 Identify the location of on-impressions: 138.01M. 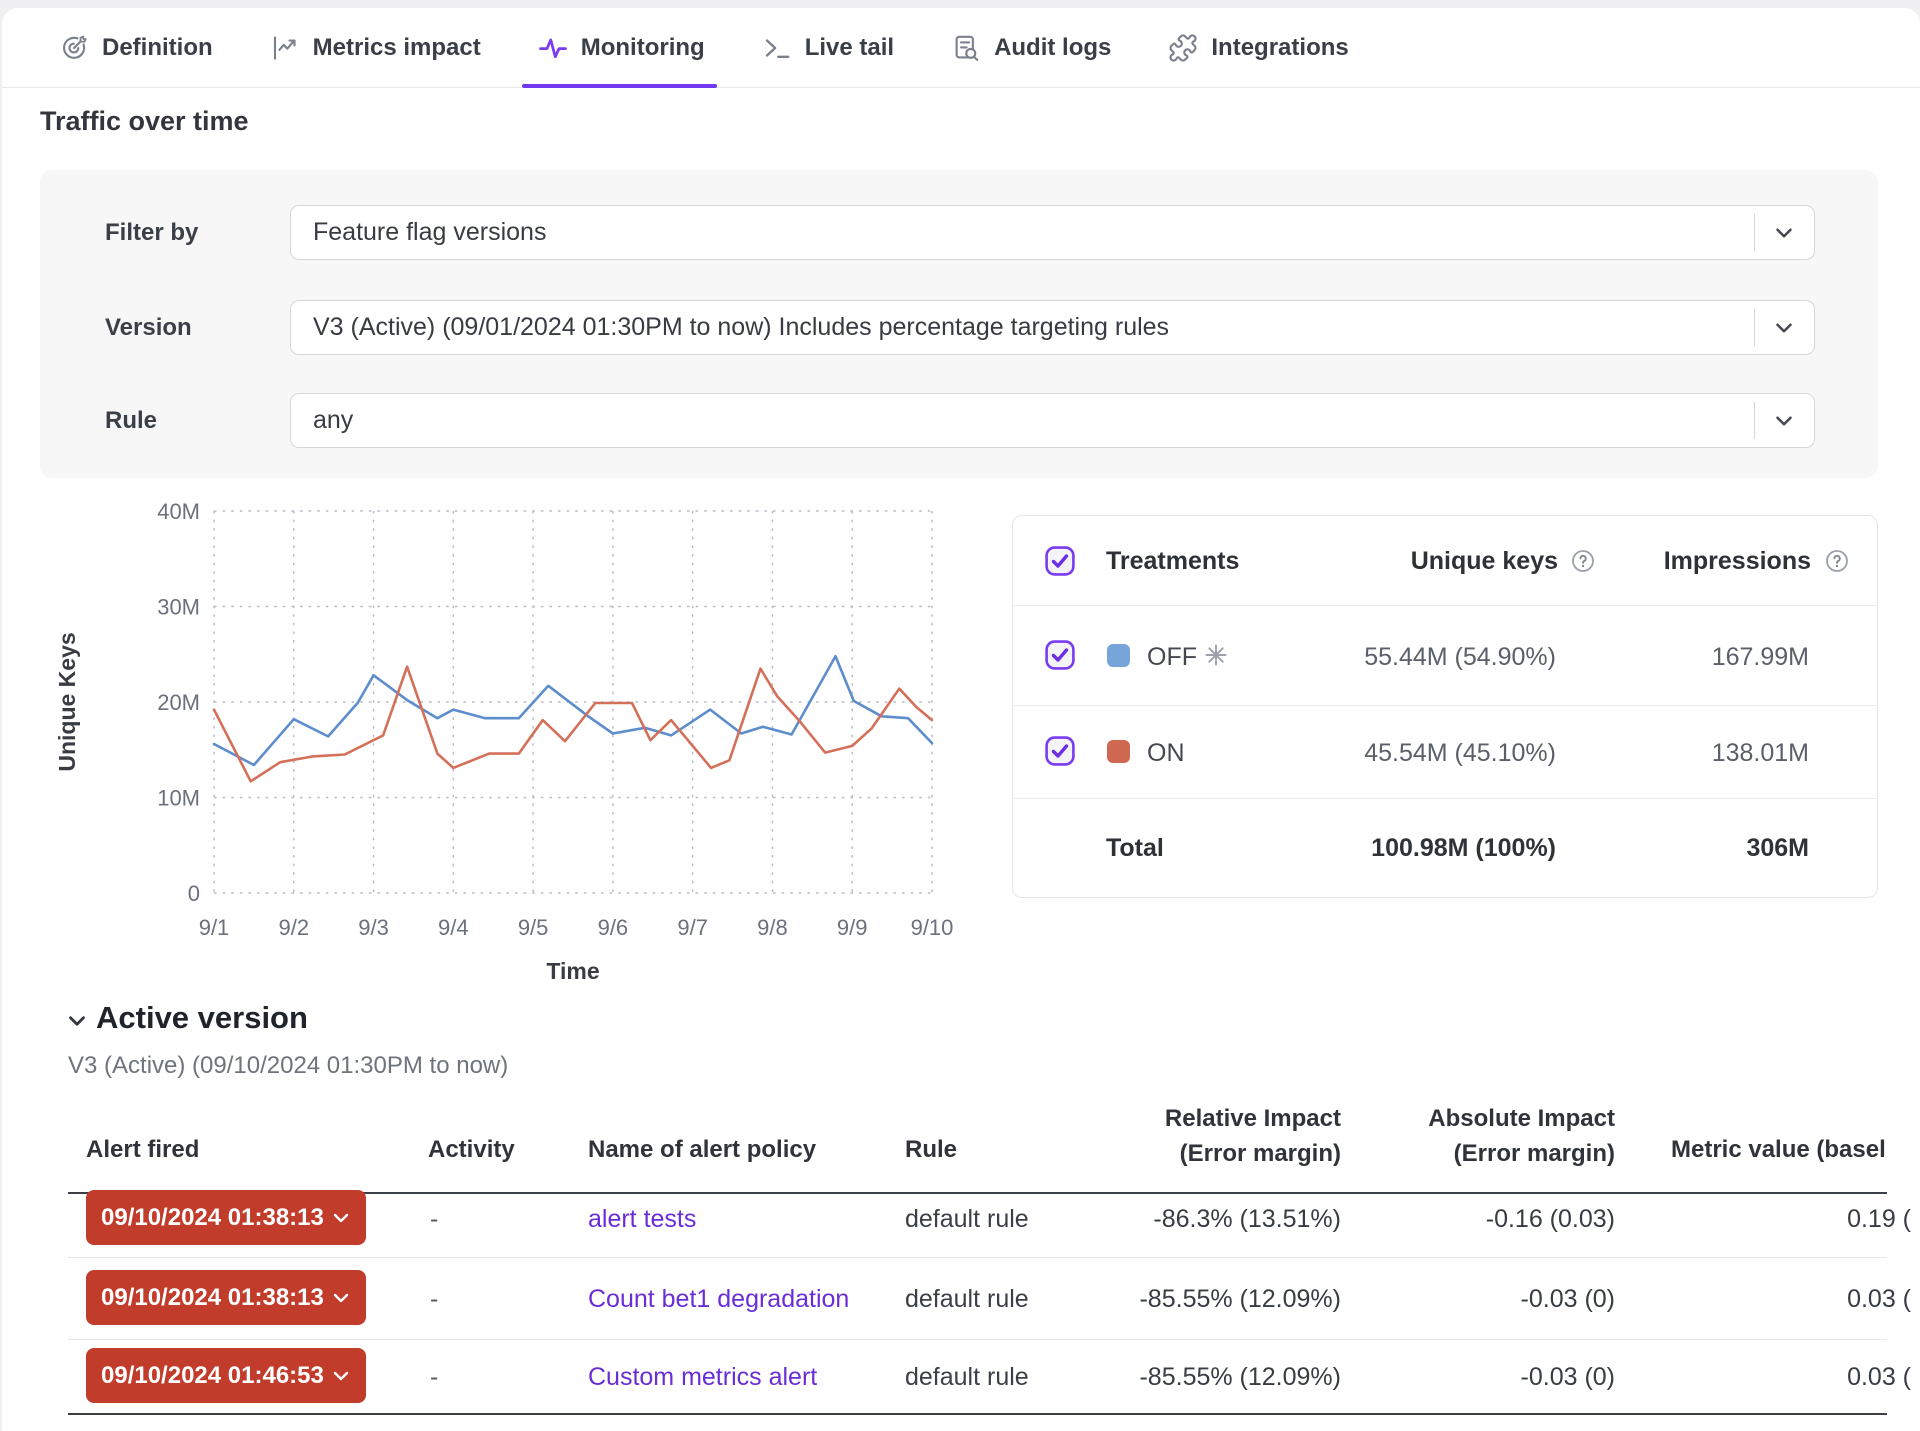
(1760, 753).